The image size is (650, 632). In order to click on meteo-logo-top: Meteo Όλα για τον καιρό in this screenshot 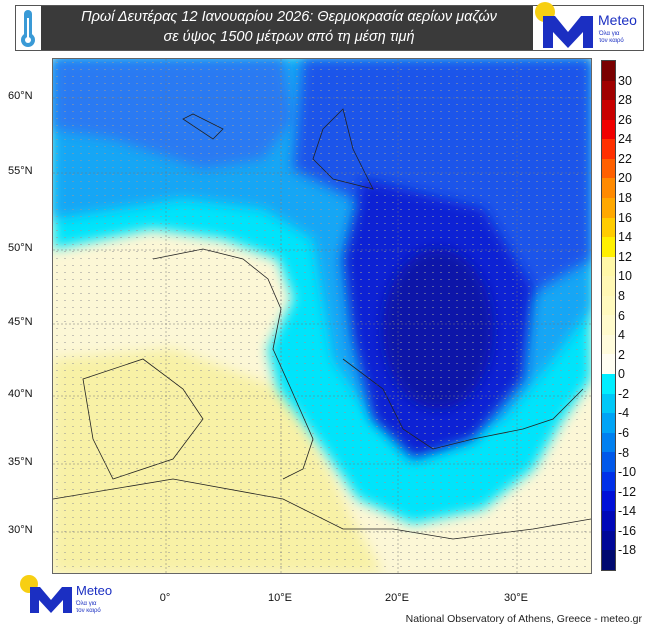, I will do `click(588, 26)`.